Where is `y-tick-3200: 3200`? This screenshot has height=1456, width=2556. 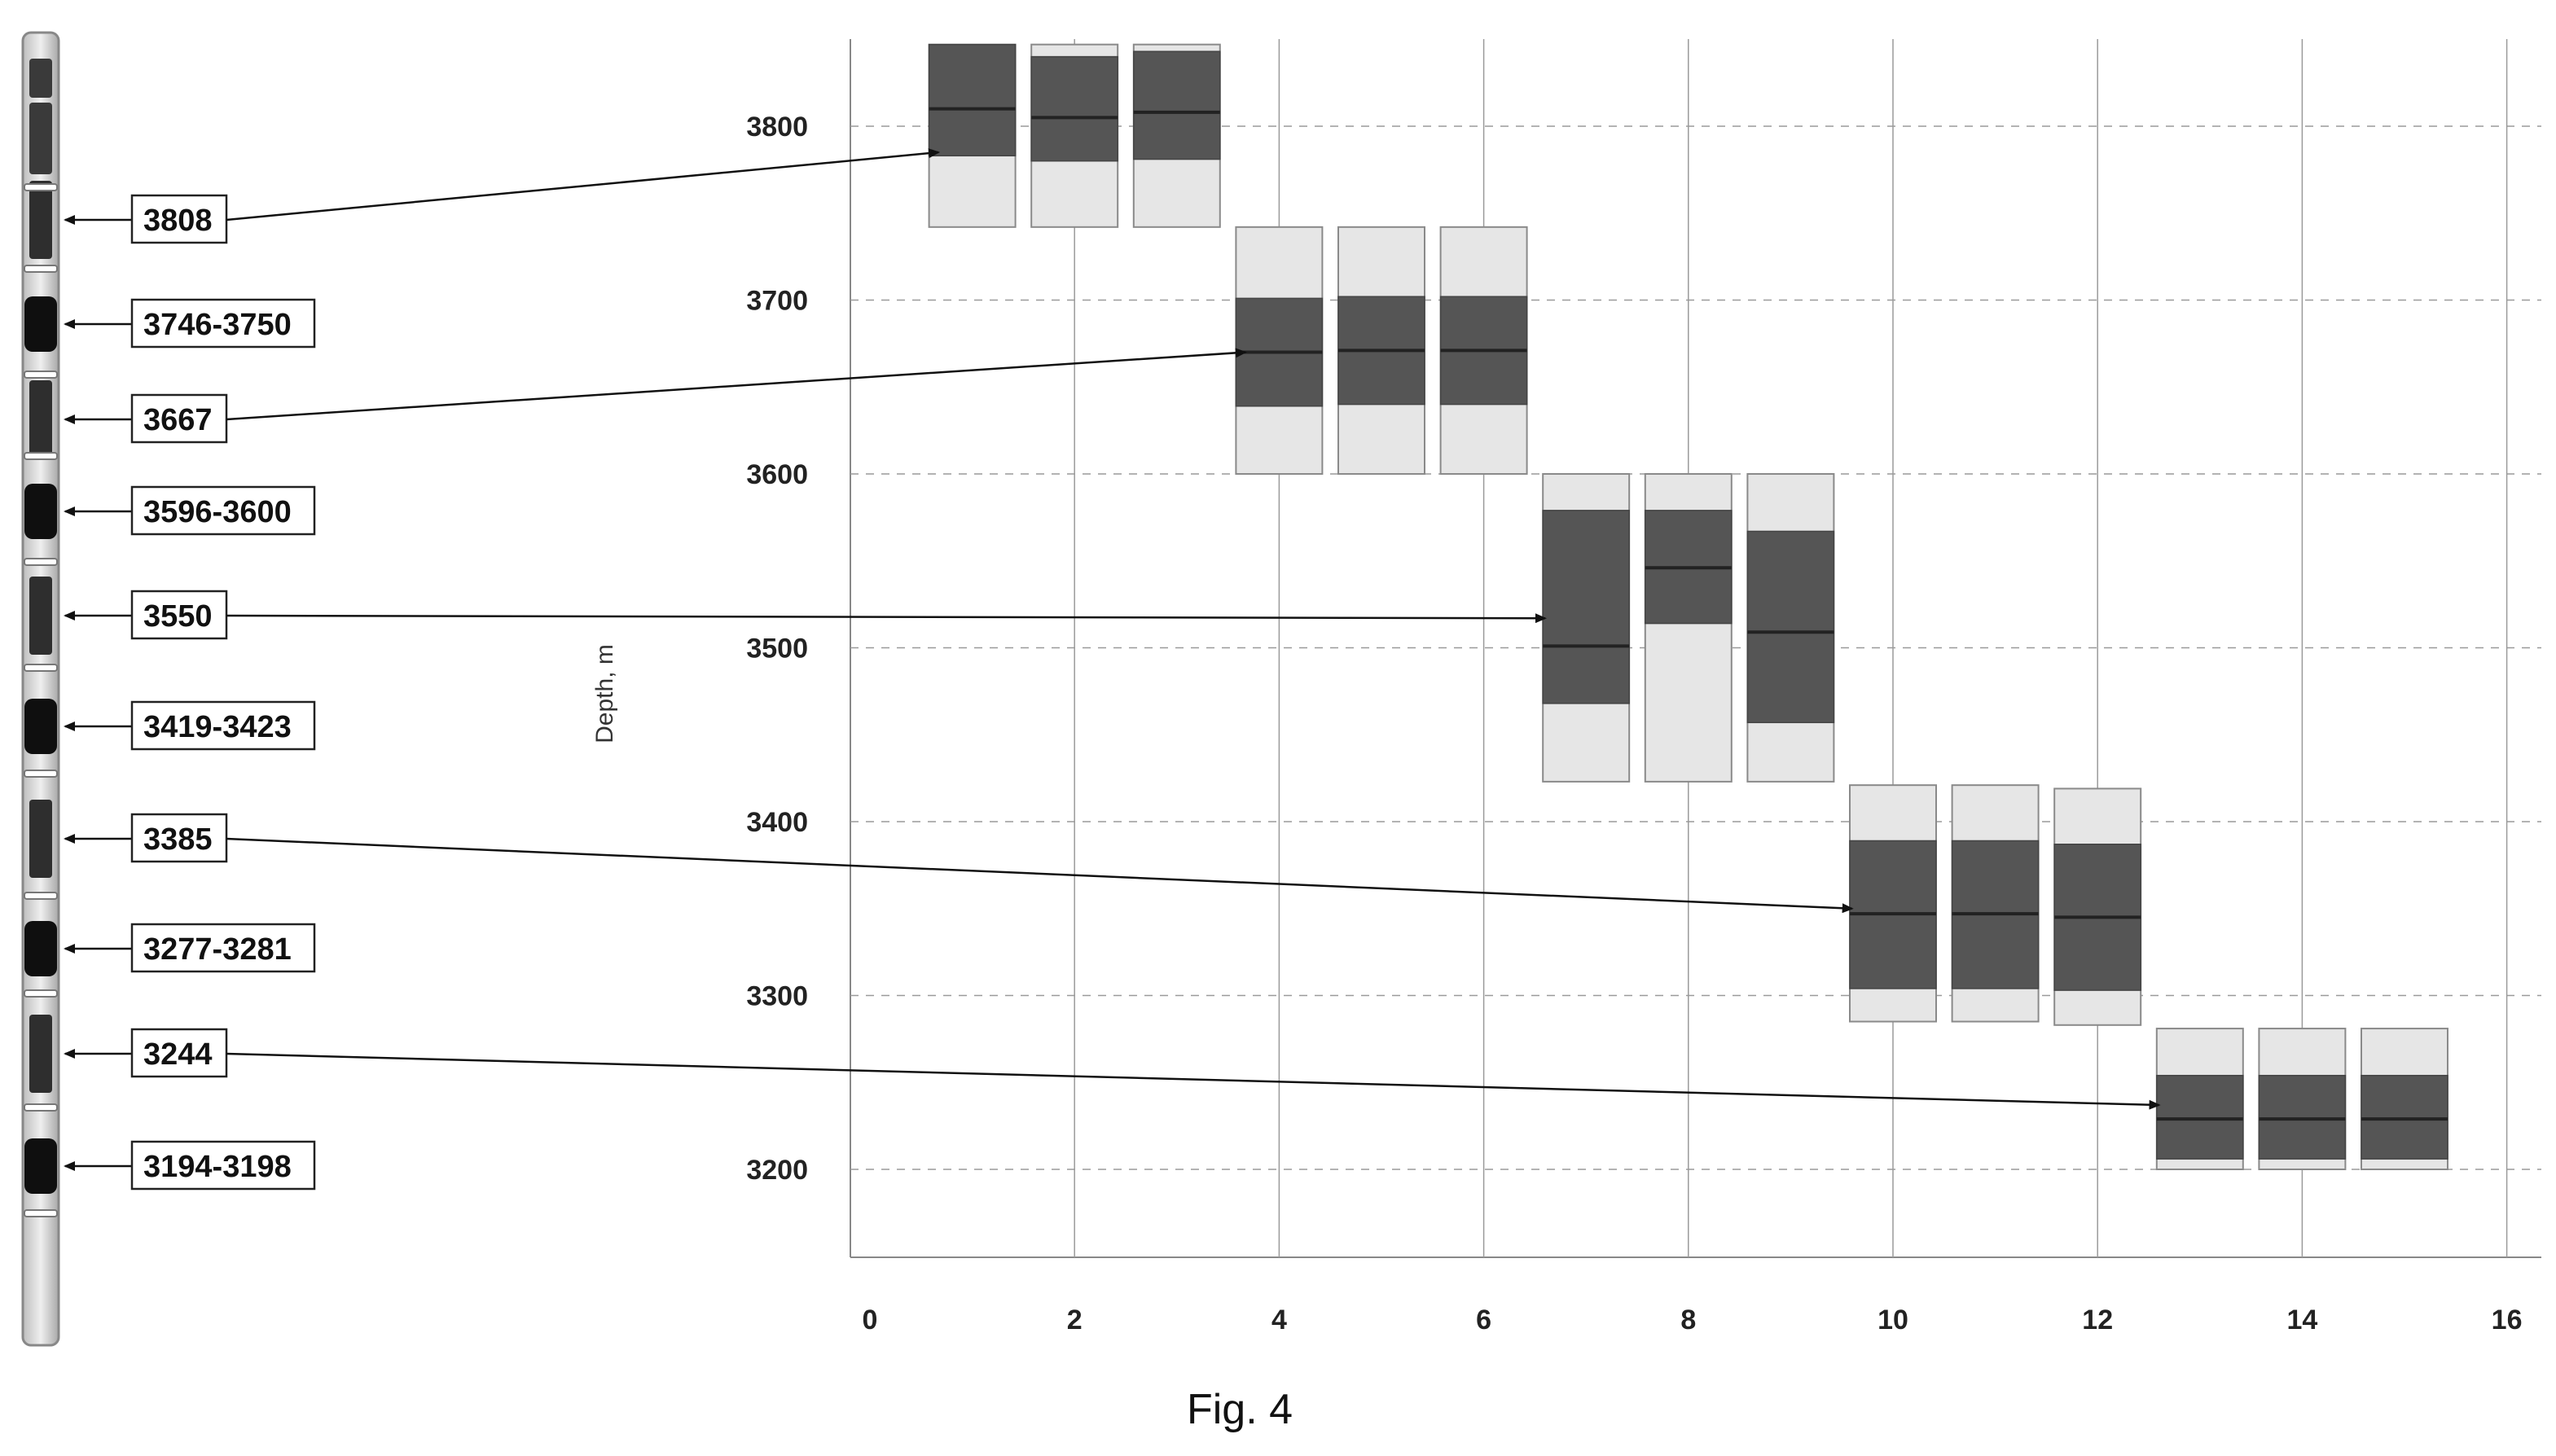 y-tick-3200: 3200 is located at coordinates (777, 1170).